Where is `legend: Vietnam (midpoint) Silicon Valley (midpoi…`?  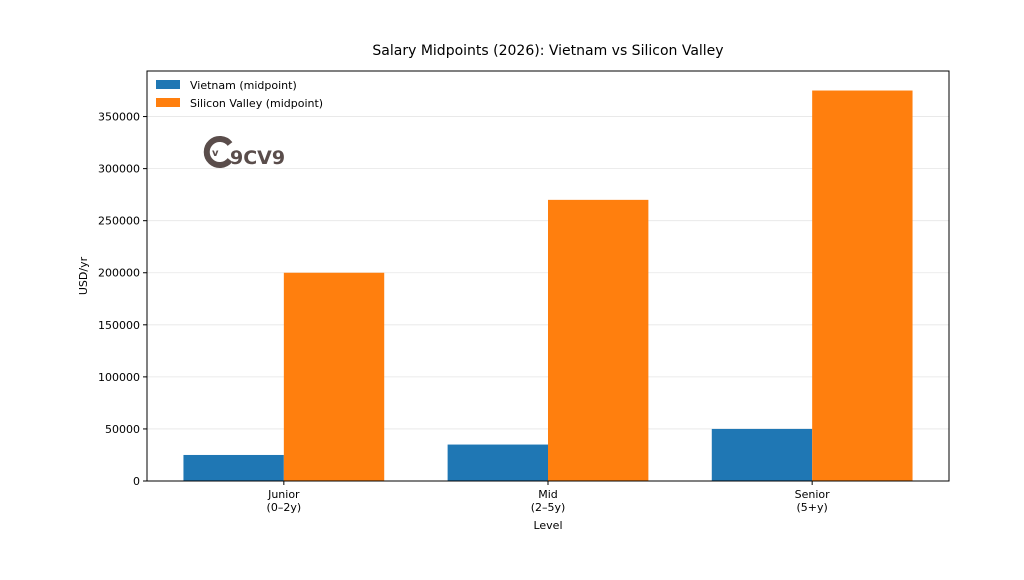
legend: Vietnam (midpoint) Silicon Valley (midpoi… is located at coordinates (239, 94).